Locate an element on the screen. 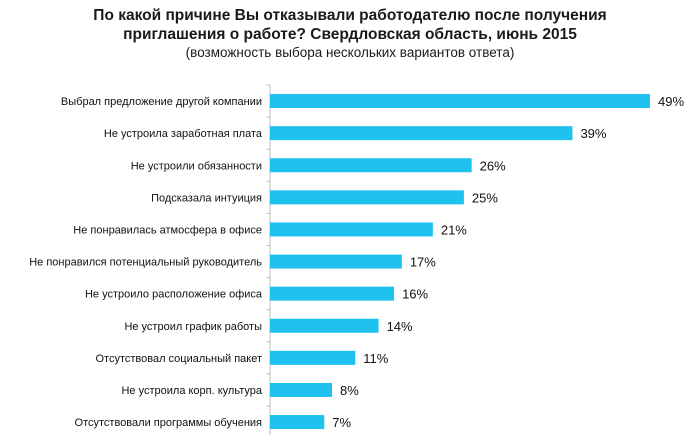 This screenshot has width=700, height=435. bar-value-label: 11% is located at coordinates (375, 358).